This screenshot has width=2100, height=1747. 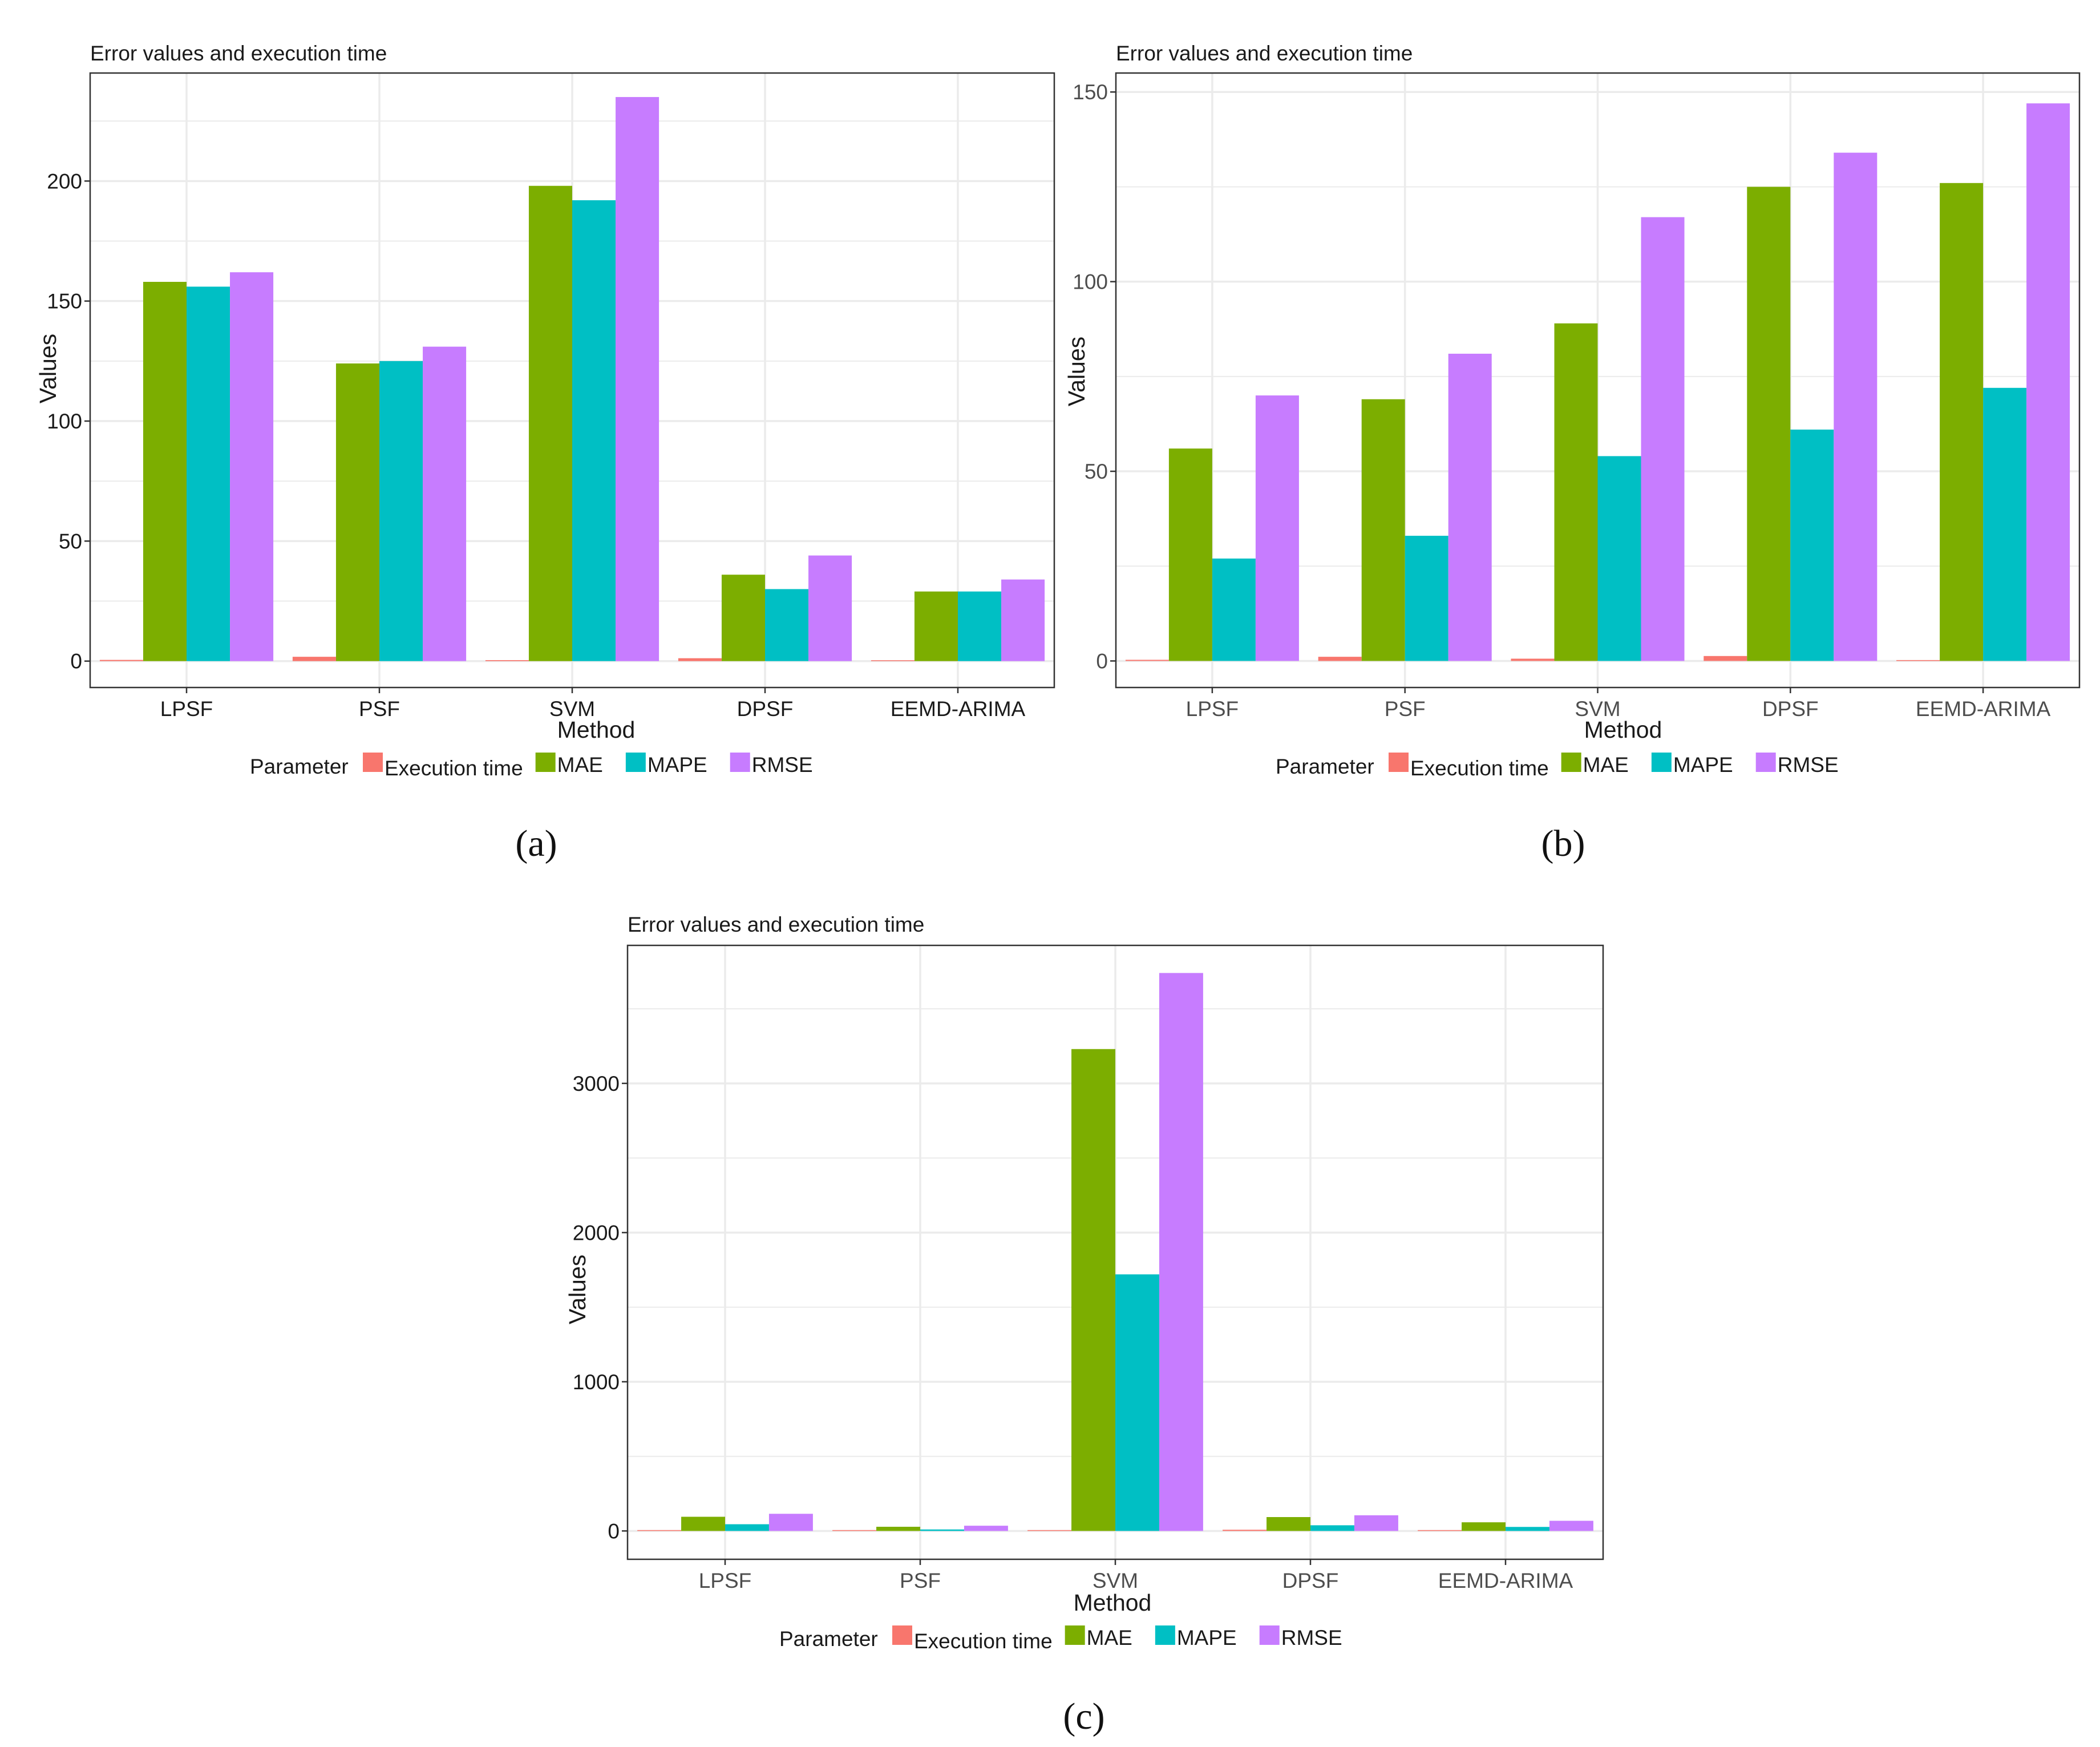 What do you see at coordinates (64, 181) in the screenshot?
I see `y-tick-label: 200` at bounding box center [64, 181].